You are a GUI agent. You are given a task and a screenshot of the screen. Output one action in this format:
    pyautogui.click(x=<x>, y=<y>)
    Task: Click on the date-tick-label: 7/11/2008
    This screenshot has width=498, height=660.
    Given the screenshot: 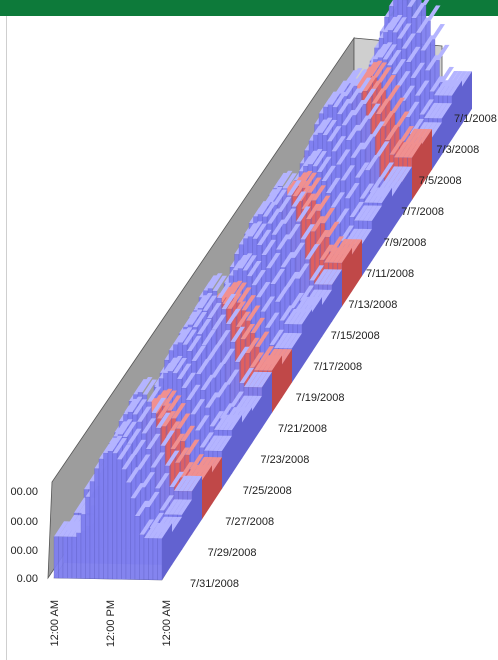 What is the action you would take?
    pyautogui.click(x=390, y=274)
    